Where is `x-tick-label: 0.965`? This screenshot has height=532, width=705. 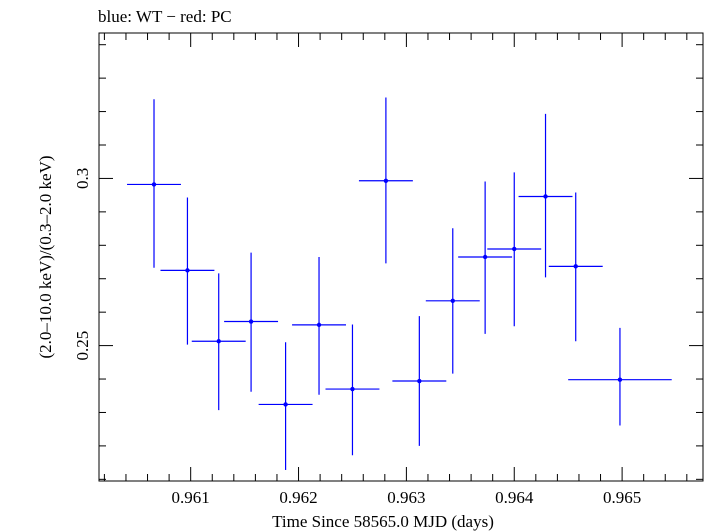
x-tick-label: 0.965 is located at coordinates (622, 497).